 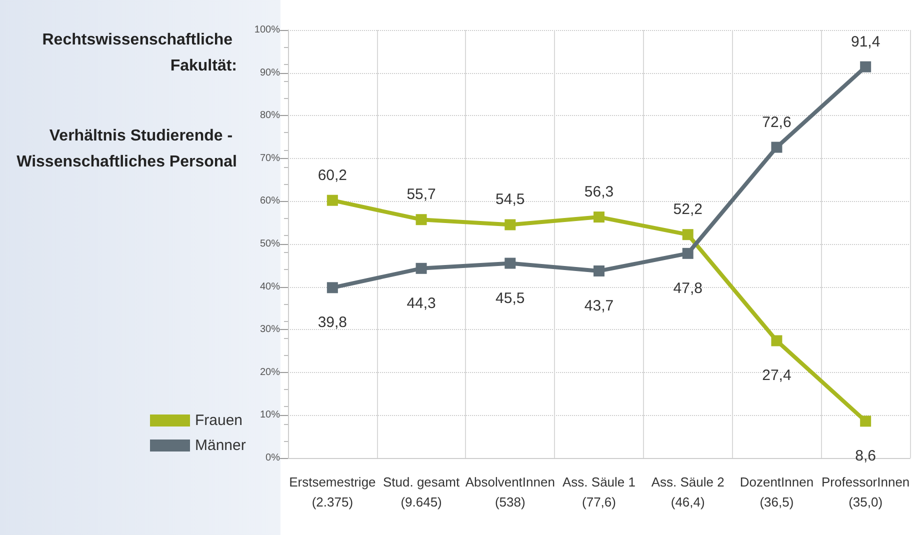 What do you see at coordinates (865, 41) in the screenshot?
I see `data-label: 91,4` at bounding box center [865, 41].